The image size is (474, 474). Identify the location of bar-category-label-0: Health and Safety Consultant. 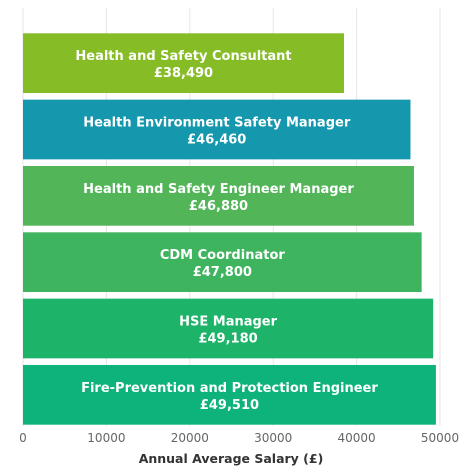
(183, 56).